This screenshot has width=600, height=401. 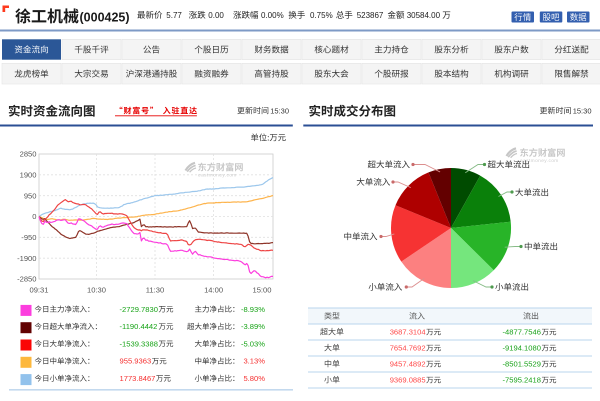 What do you see at coordinates (28, 175) in the screenshot?
I see `svg-text: 1900` at bounding box center [28, 175].